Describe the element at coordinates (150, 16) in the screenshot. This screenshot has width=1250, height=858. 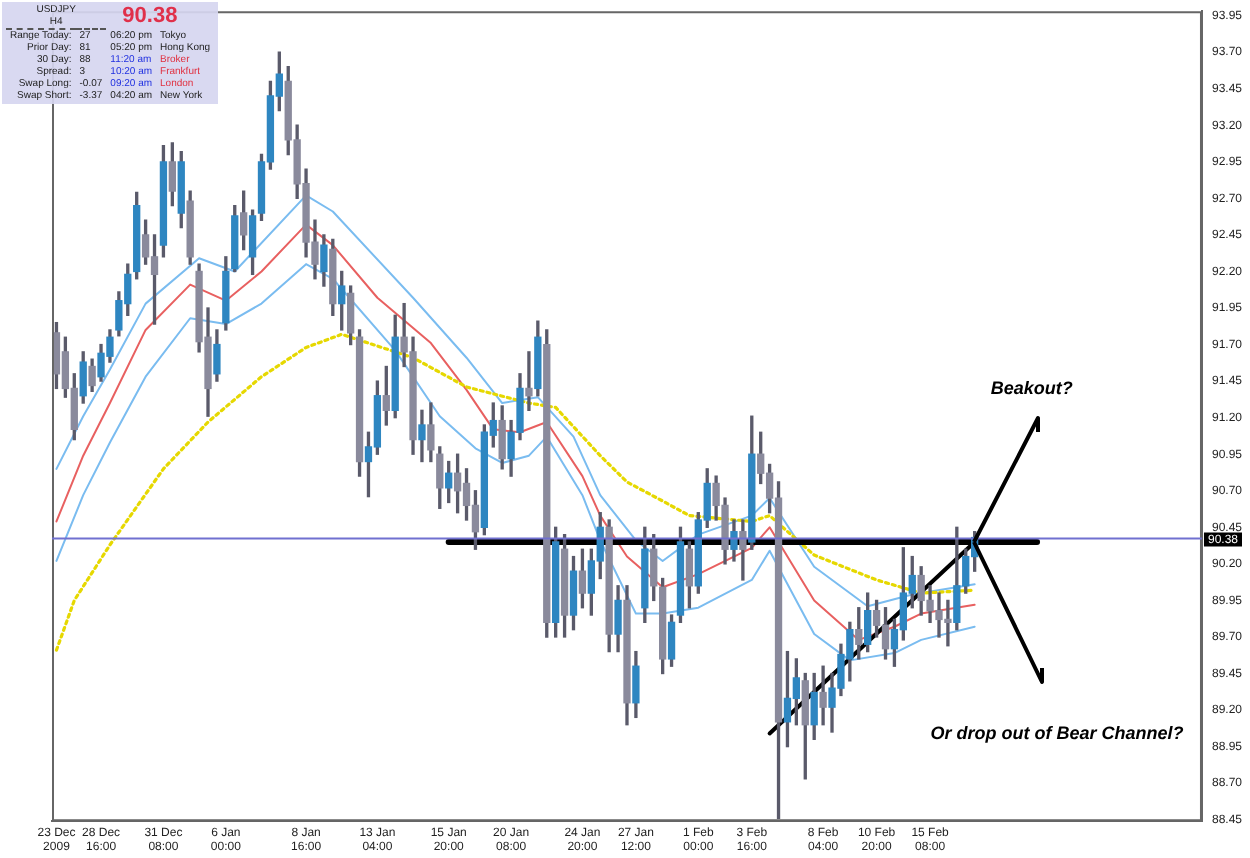
I see `annotation: 90.38` at that location.